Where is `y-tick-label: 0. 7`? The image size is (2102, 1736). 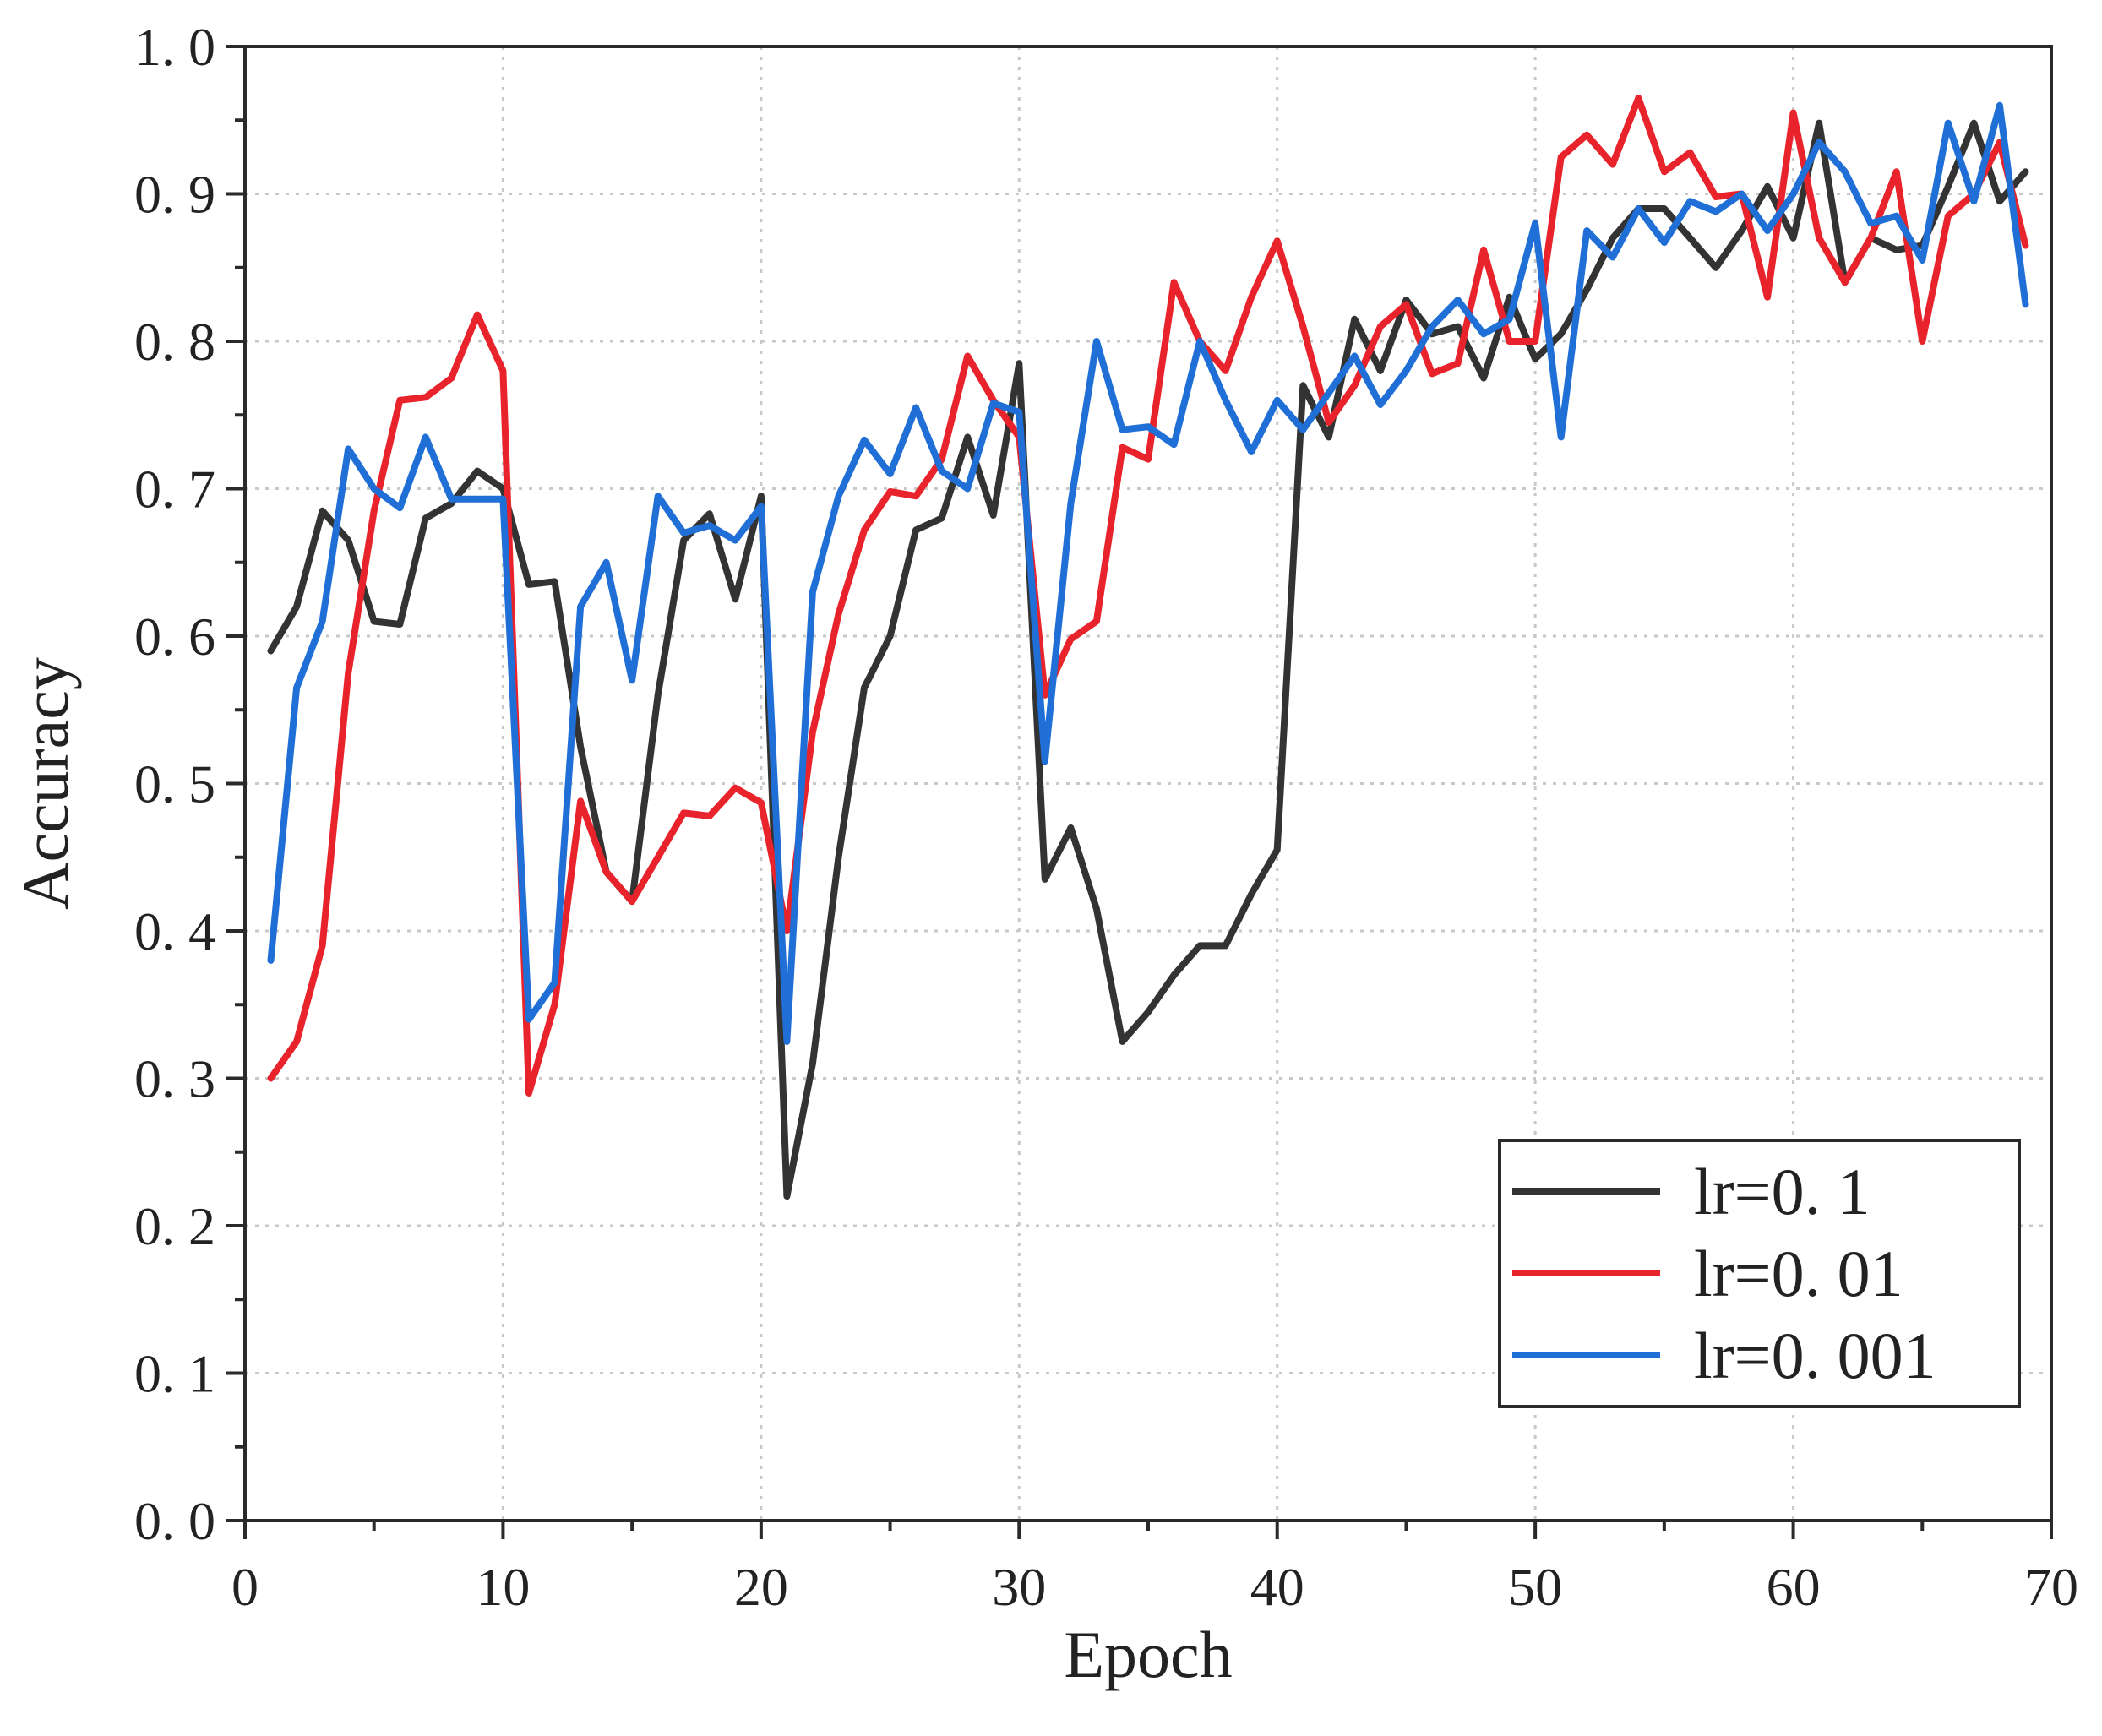
y-tick-label: 0. 7 is located at coordinates (174, 490).